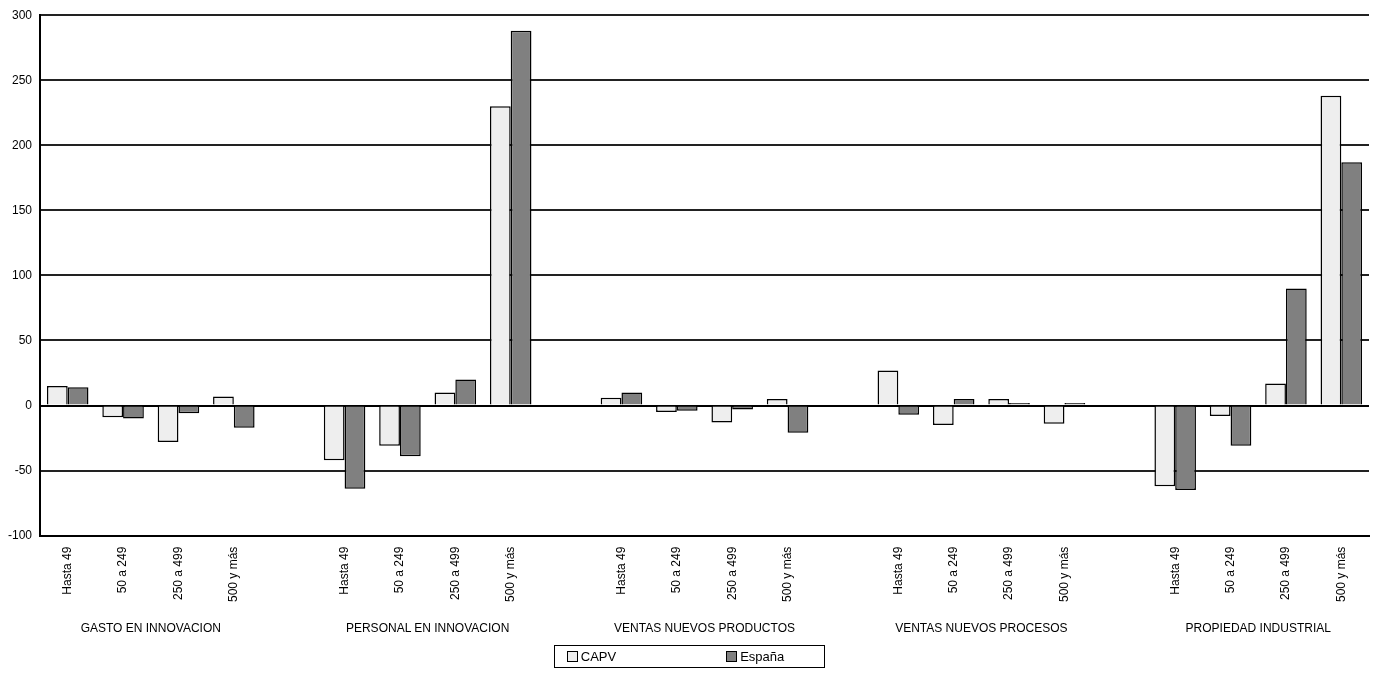  I want to click on y-tick-label: 150, so click(22, 209).